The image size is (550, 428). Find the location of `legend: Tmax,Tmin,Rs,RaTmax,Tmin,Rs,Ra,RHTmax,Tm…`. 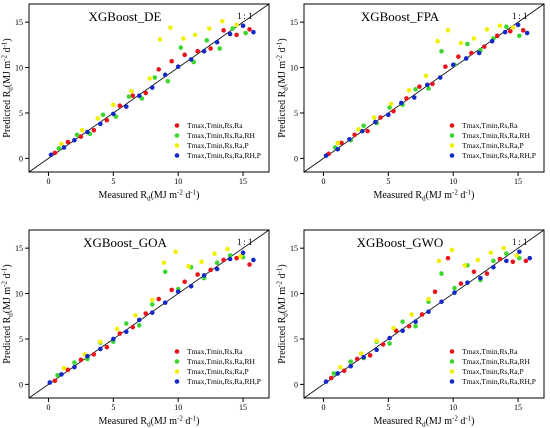

legend: Tmax,Tmin,Rs,RaTmax,Tmin,Rs,Ra,RHTmax,Tm… is located at coordinates (492, 140).